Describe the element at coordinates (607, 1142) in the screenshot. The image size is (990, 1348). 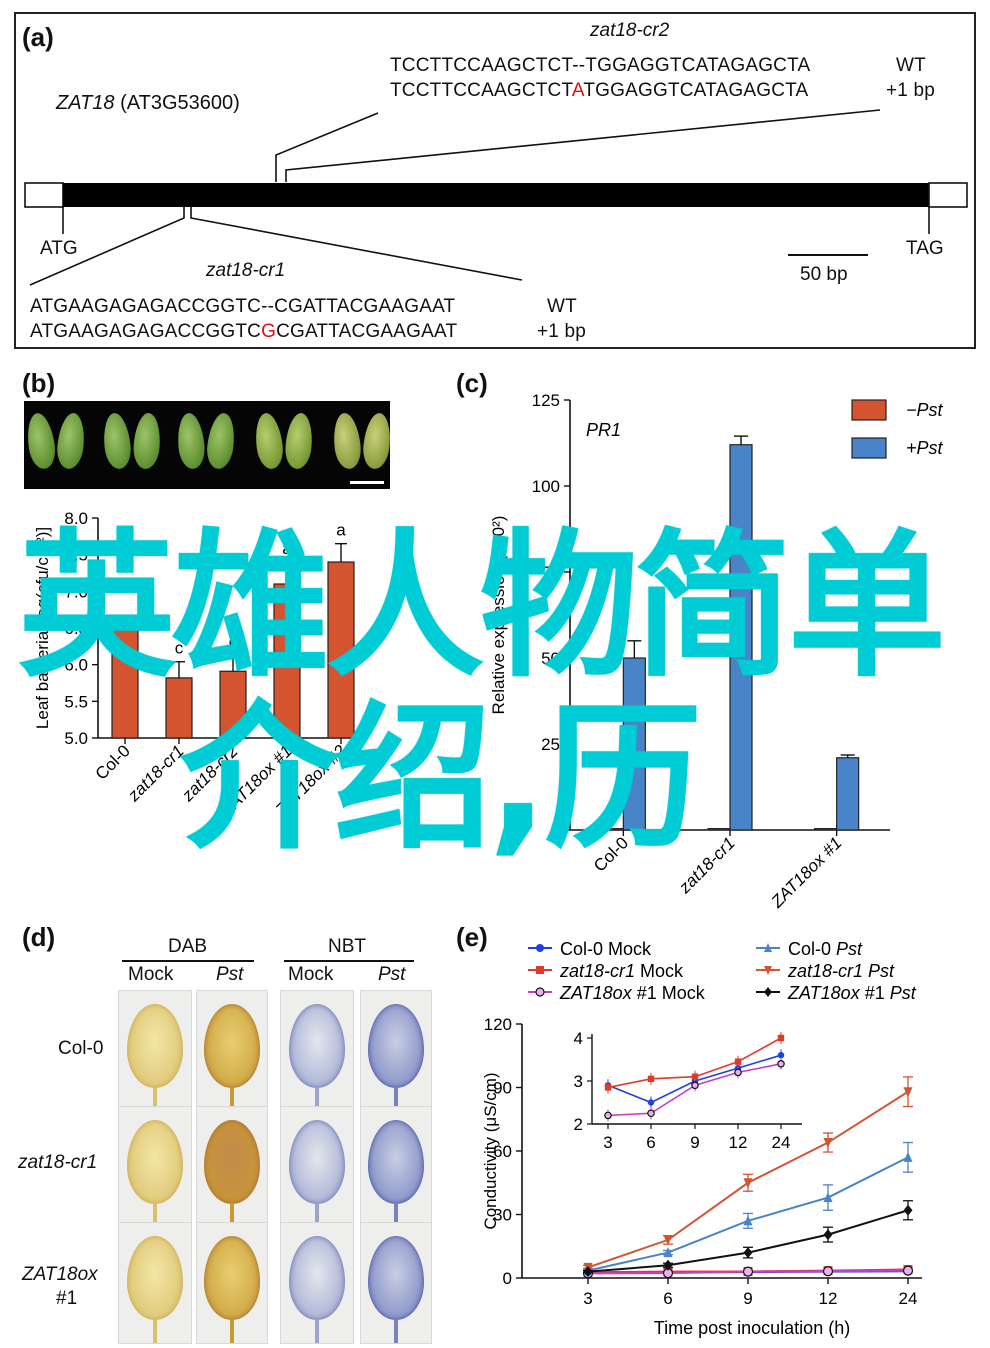
I see `inset-x-tick-label: 3` at that location.